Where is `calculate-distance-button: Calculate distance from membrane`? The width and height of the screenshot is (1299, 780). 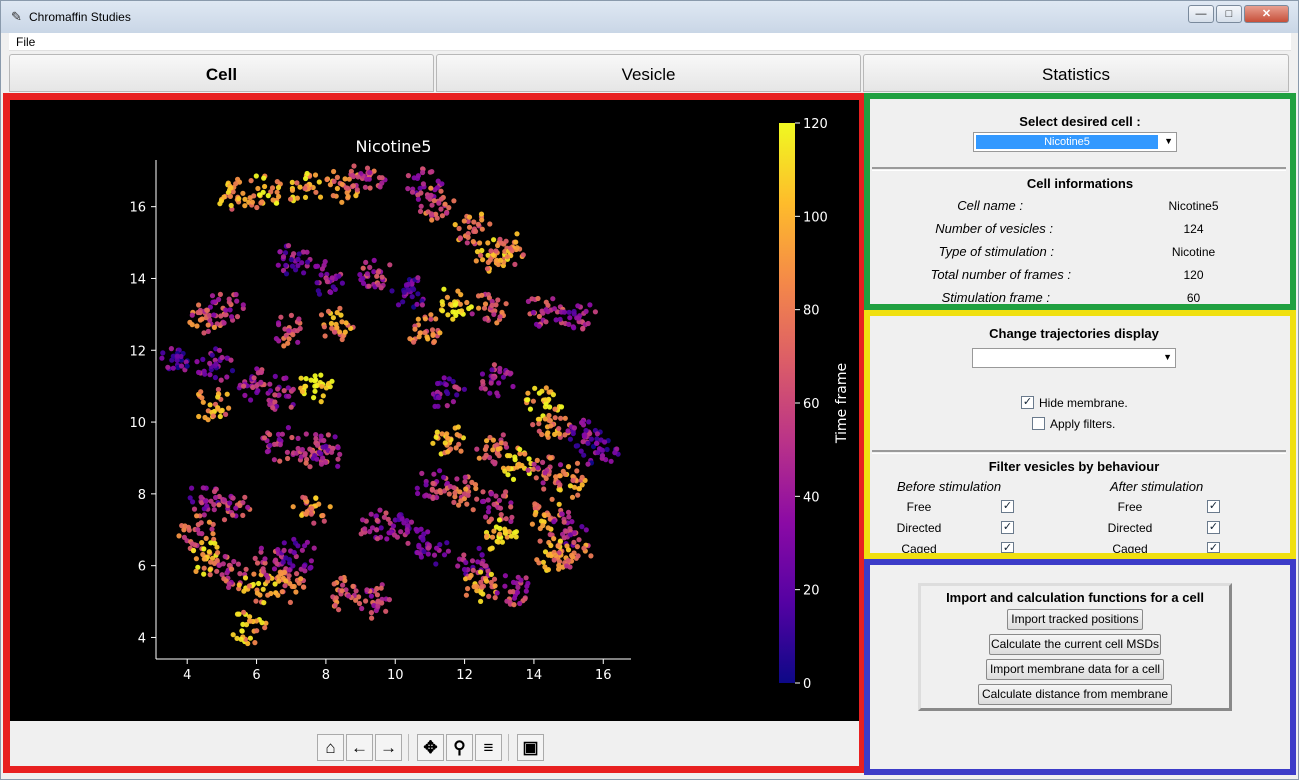 calculate-distance-button: Calculate distance from membrane is located at coordinates (1075, 694).